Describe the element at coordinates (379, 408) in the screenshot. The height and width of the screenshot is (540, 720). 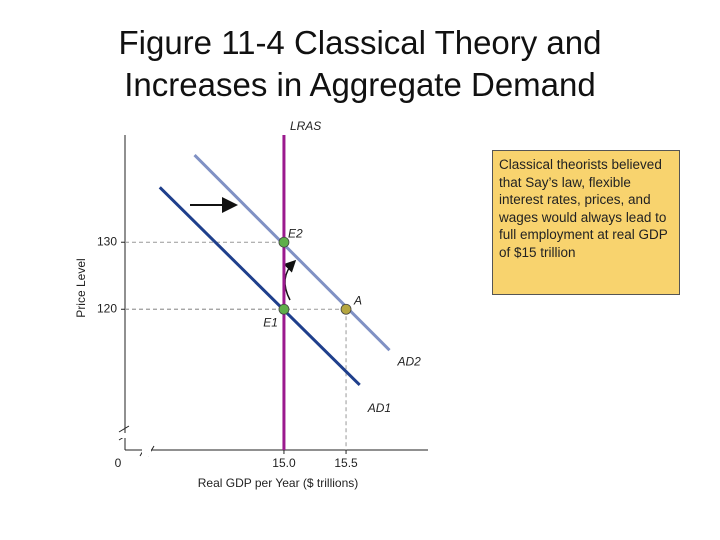
I see `series-label: AD1` at that location.